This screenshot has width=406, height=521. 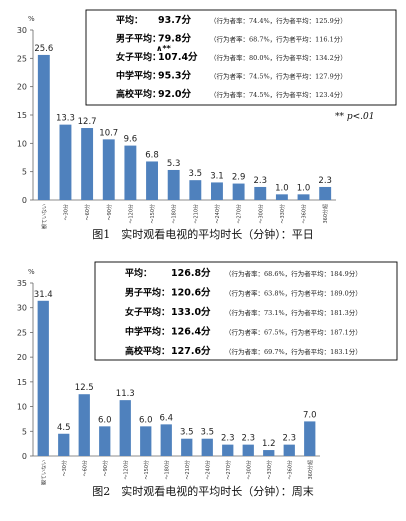 What do you see at coordinates (195, 214) in the screenshot?
I see `chart1-x-tick-label: ～210分` at bounding box center [195, 214].